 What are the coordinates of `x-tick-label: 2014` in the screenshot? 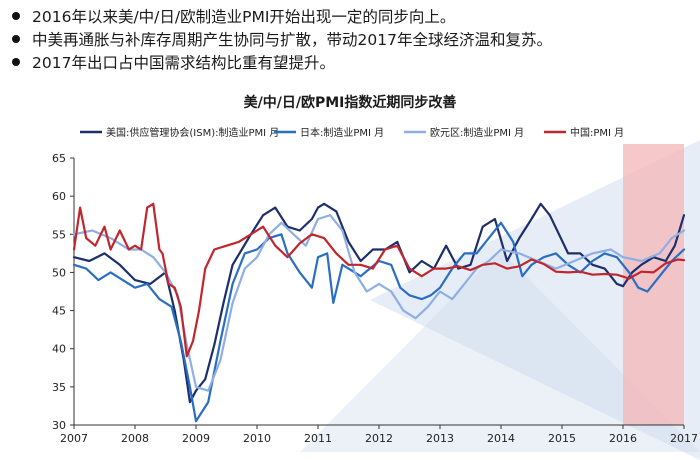 It's located at (501, 438).